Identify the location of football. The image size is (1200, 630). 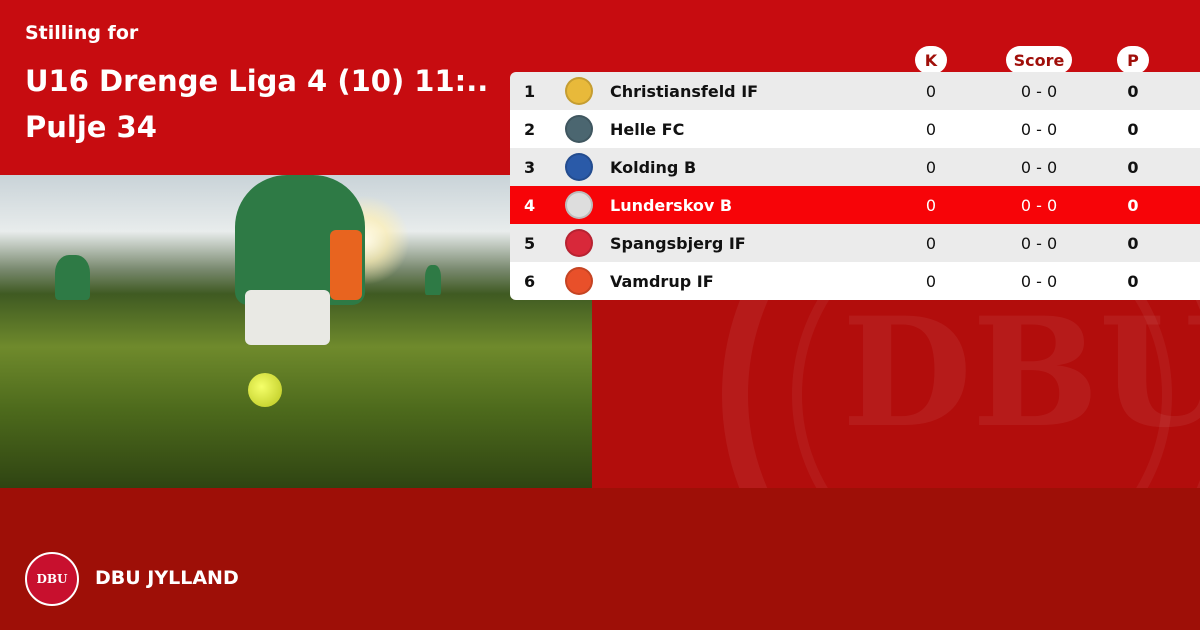
(265, 390).